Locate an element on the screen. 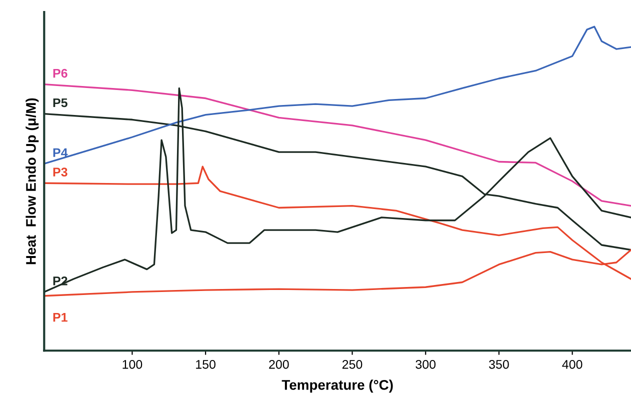 The width and height of the screenshot is (631, 403). series-label: P3 is located at coordinates (60, 172).